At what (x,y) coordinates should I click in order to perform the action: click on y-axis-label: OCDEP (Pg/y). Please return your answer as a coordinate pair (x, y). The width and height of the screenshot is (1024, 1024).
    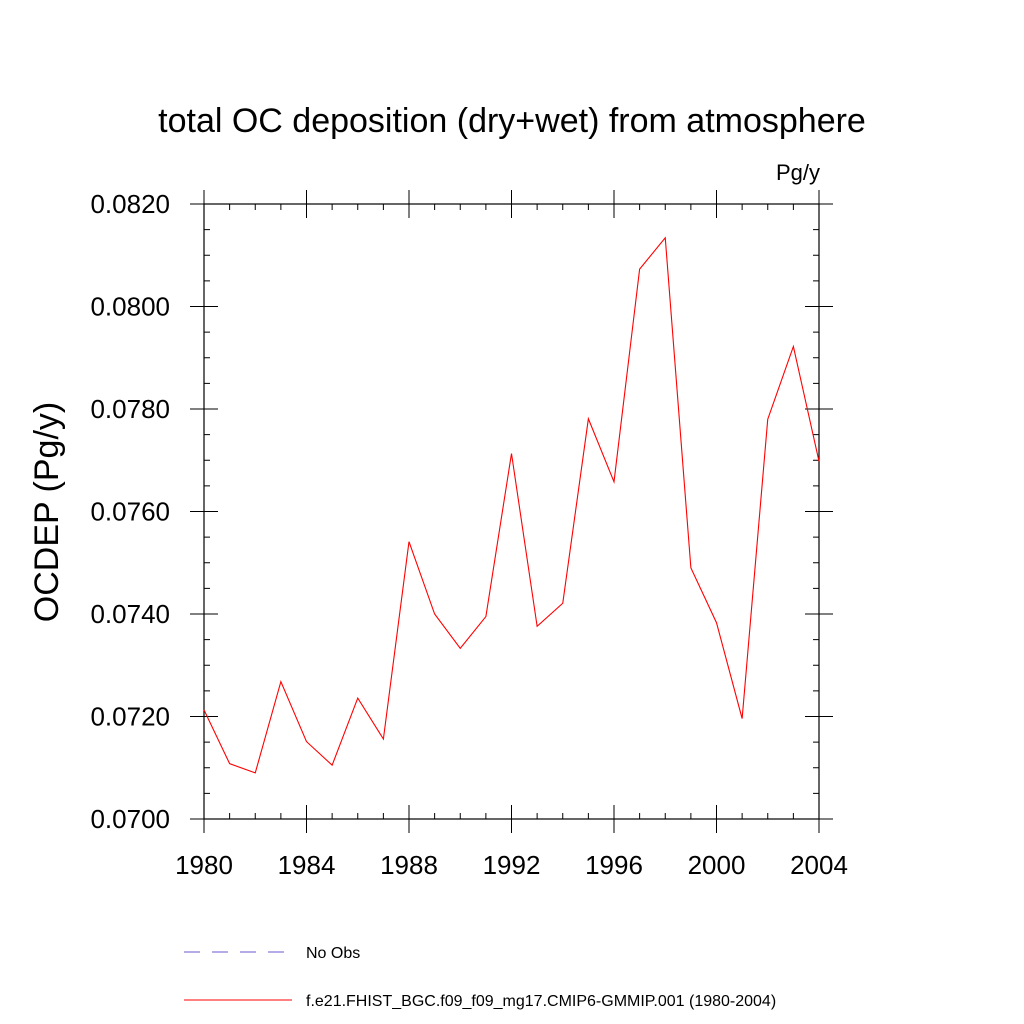
    Looking at the image, I should click on (47, 512).